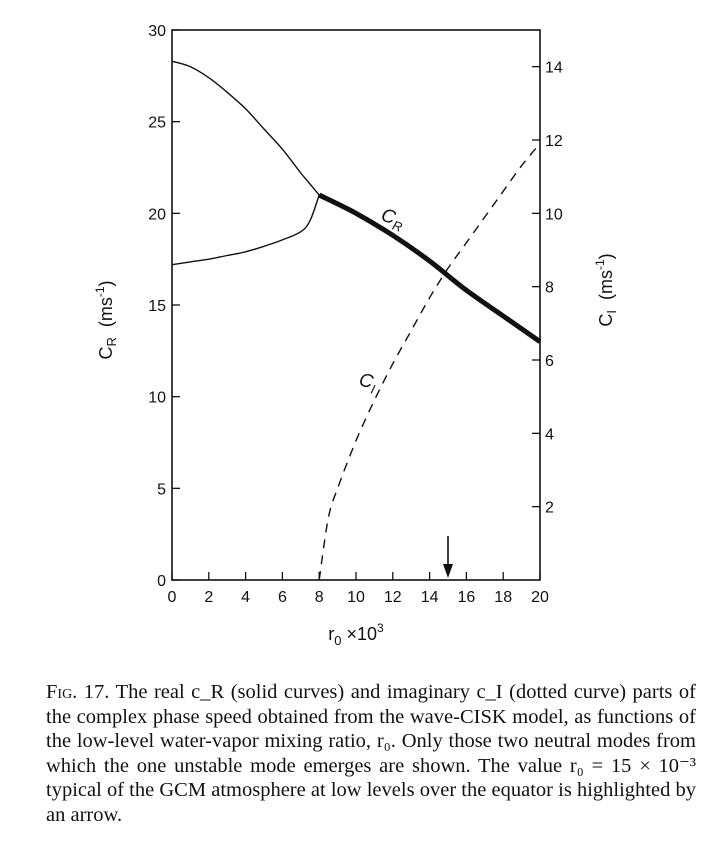  Describe the element at coordinates (367, 383) in the screenshot. I see `ci-curve-label: CI` at that location.